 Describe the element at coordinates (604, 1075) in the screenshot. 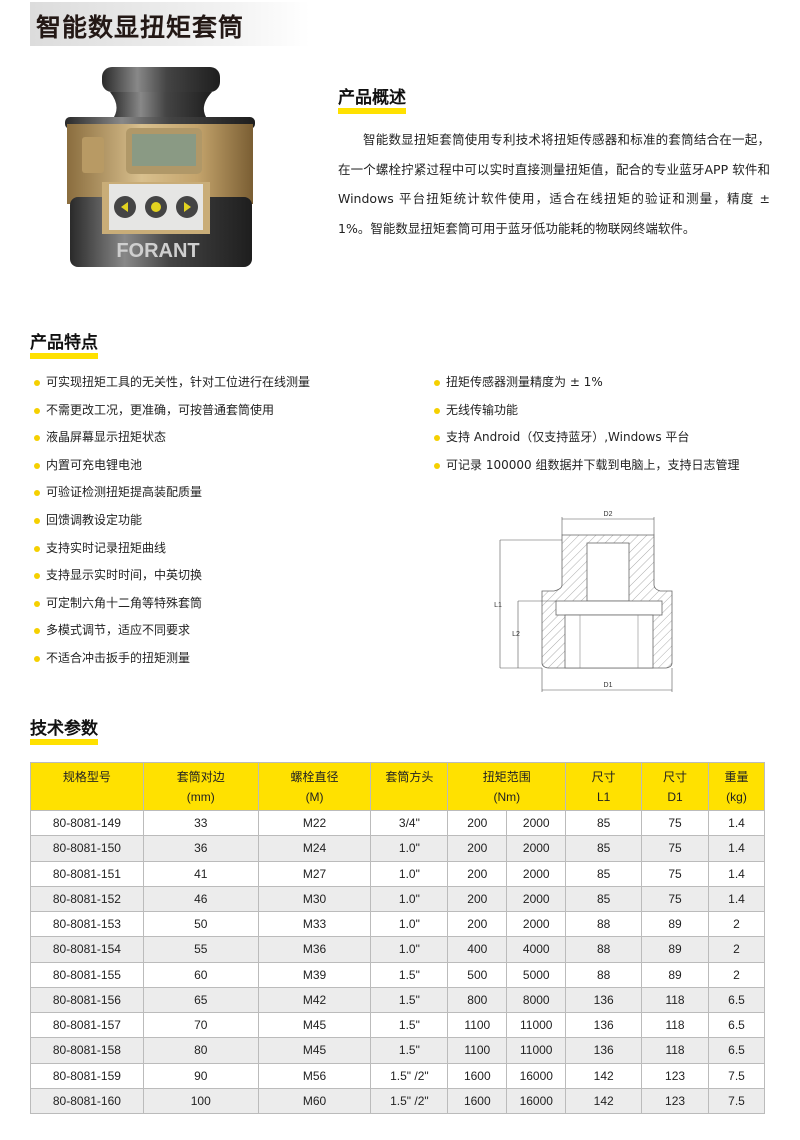

I see `table-cell: 142` at that location.